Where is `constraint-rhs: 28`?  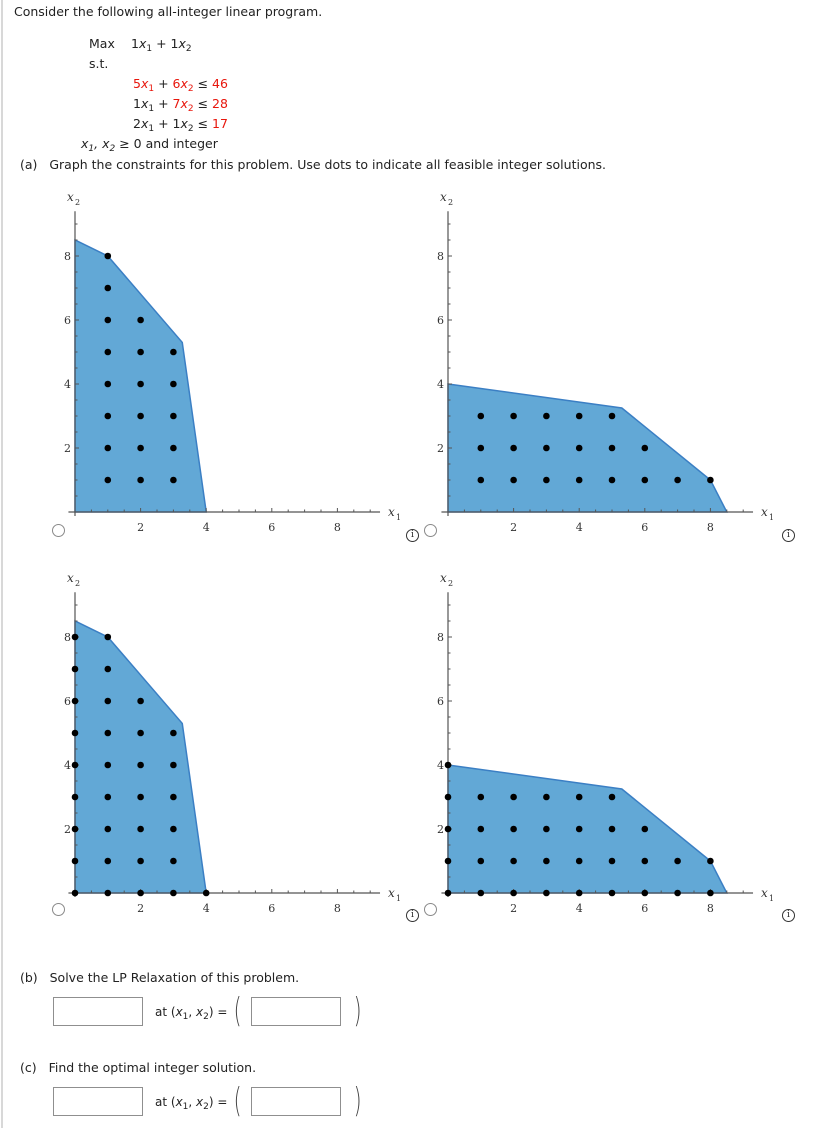
constraint-rhs: 28 is located at coordinates (220, 103).